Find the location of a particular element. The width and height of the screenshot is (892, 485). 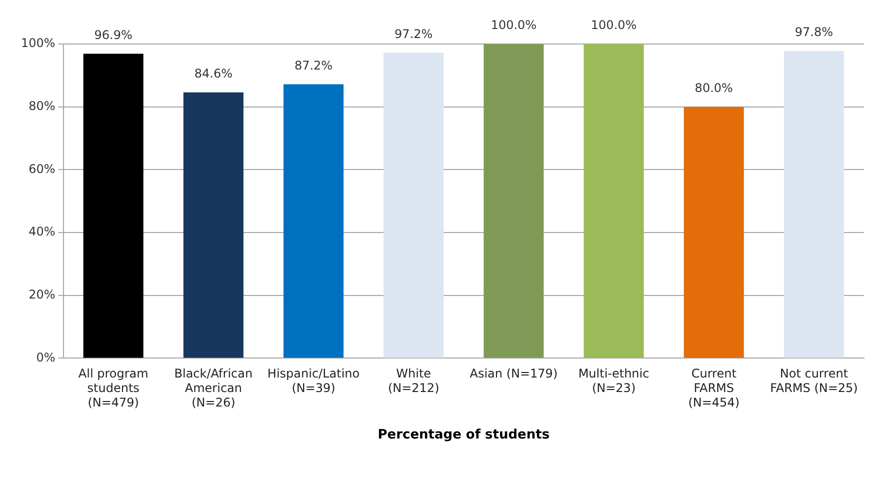

y-tick-label: 40% is located at coordinates (42, 231).